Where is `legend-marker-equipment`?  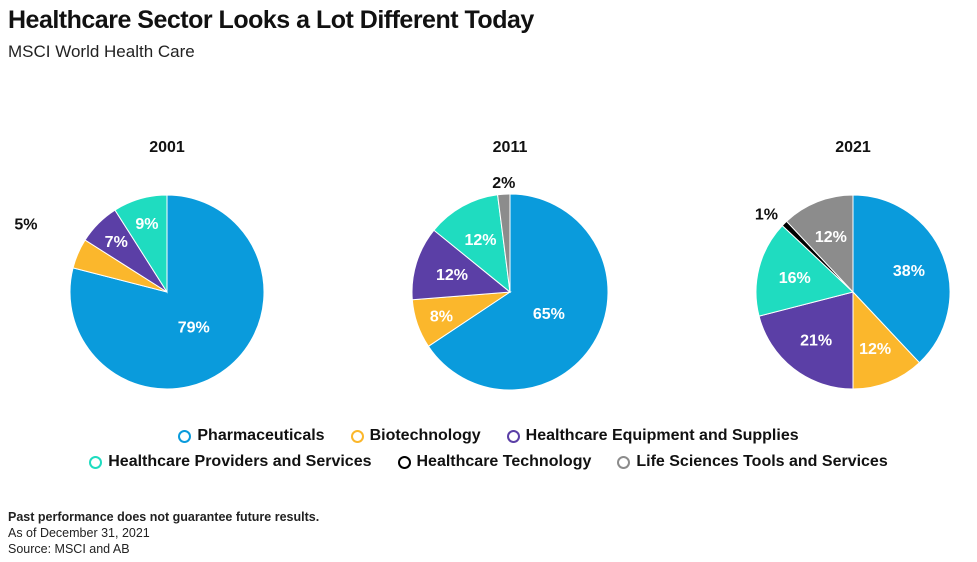
legend-marker-equipment is located at coordinates (513, 436).